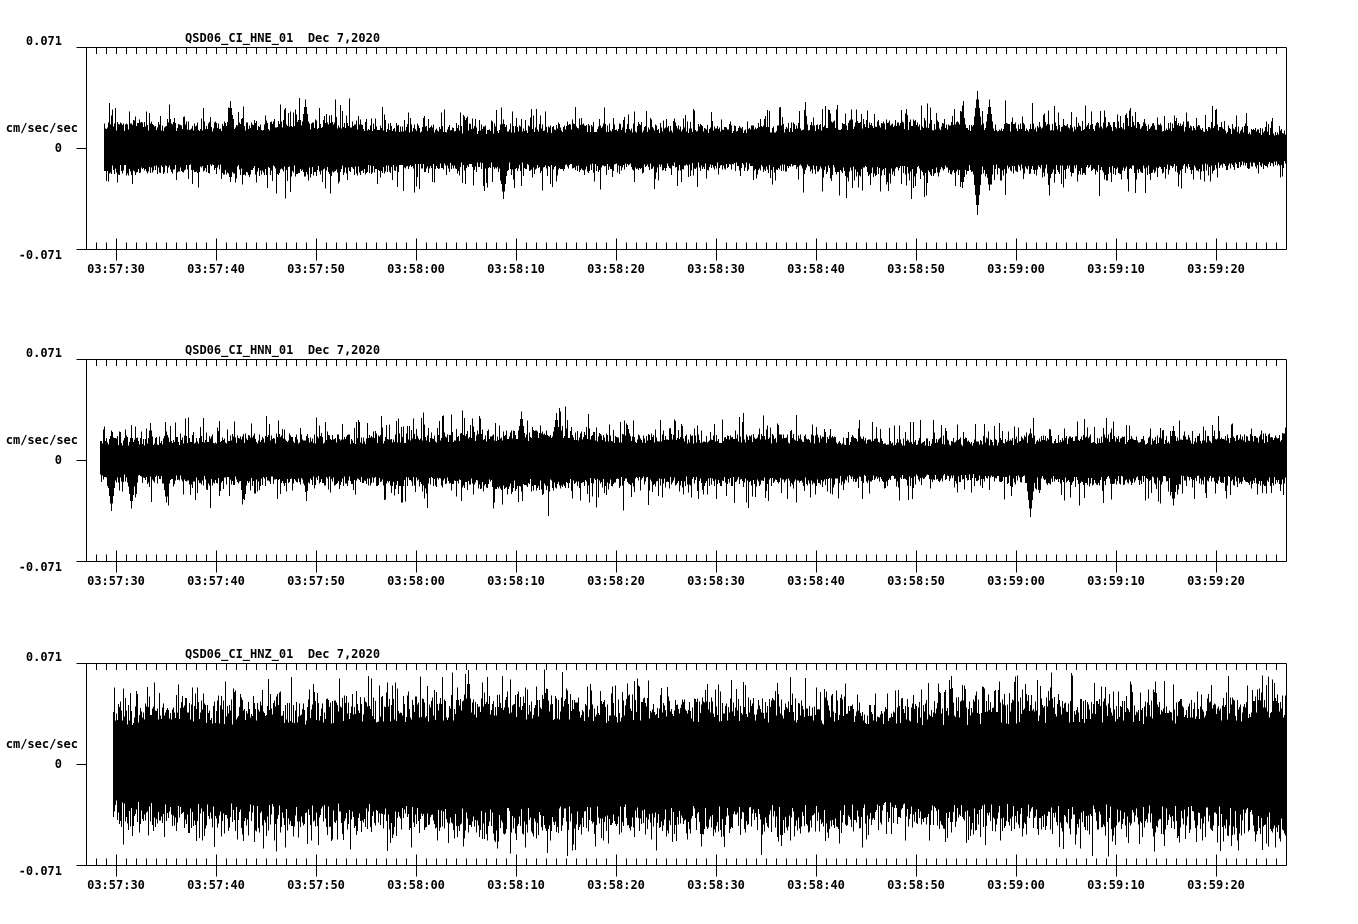 The height and width of the screenshot is (924, 1358). What do you see at coordinates (283, 654) in the screenshot?
I see `plot-title: QSD06_CI_HNZ_01 Dec 7,2020` at bounding box center [283, 654].